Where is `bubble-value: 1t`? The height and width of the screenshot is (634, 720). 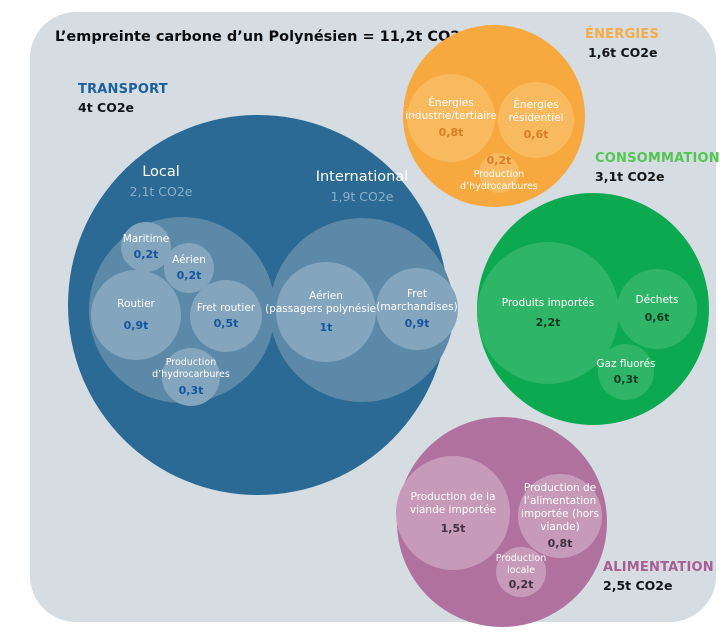
bubble-value: 1t is located at coordinates (326, 328).